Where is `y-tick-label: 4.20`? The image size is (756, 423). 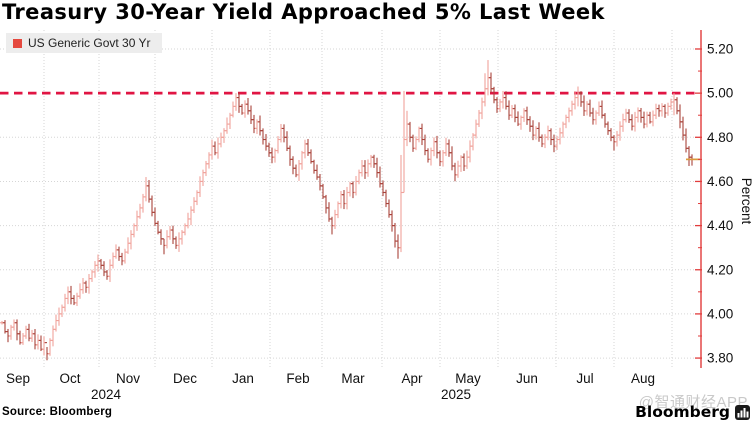
y-tick-label: 4.20 is located at coordinates (720, 269).